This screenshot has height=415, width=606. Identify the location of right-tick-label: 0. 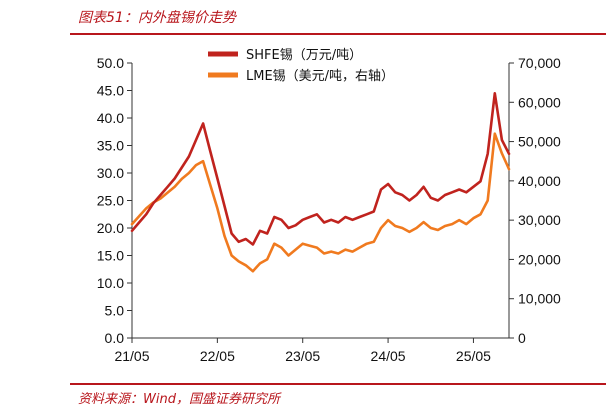
(522, 338).